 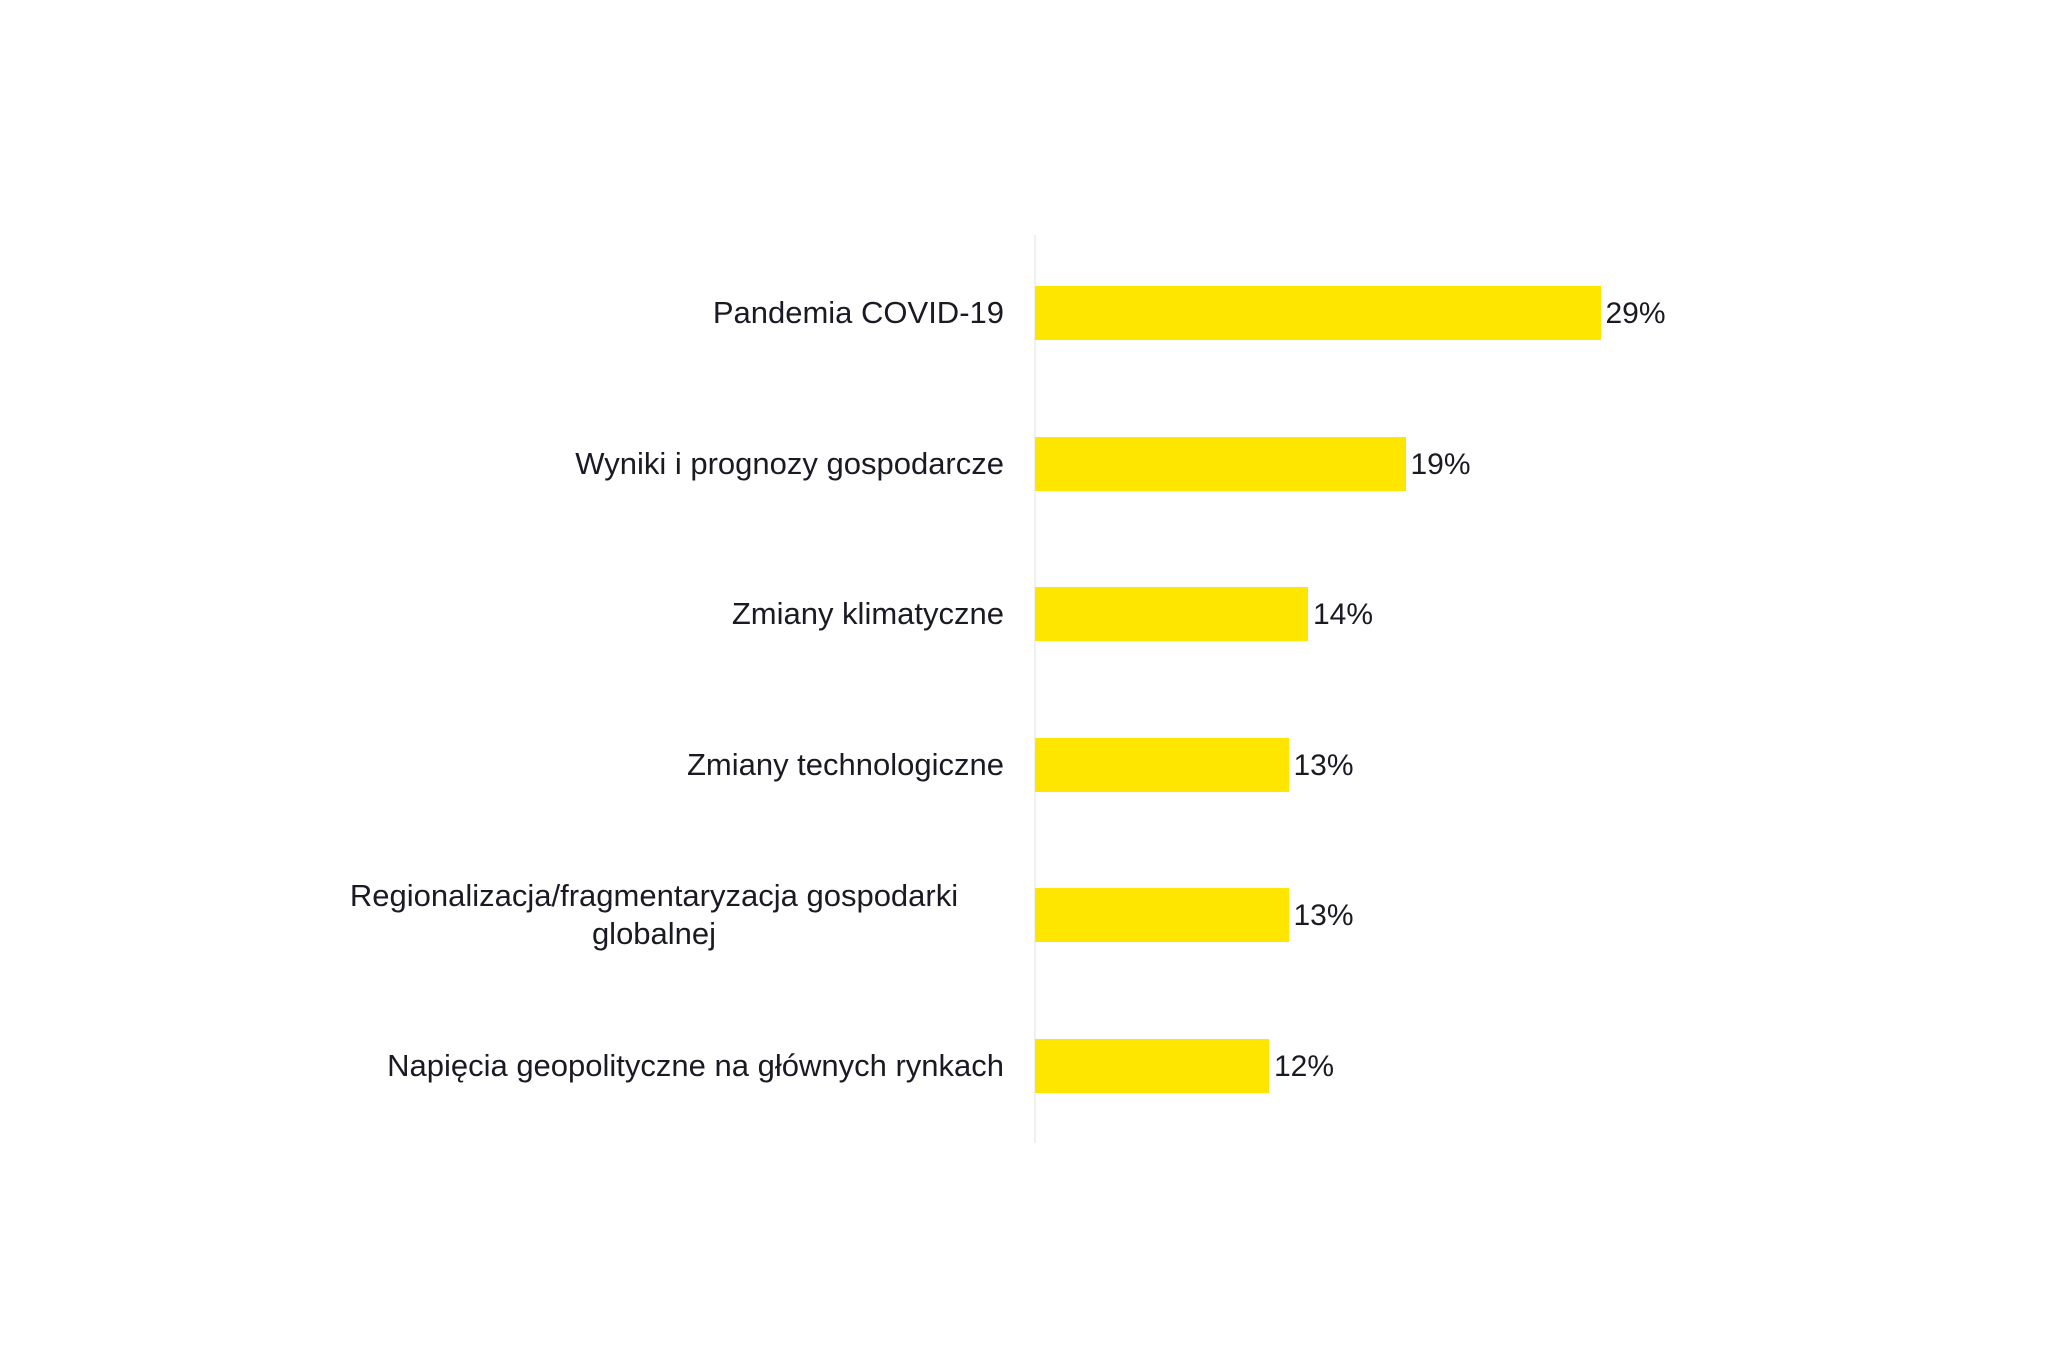 I want to click on value-label: 29%, so click(x=1635, y=313).